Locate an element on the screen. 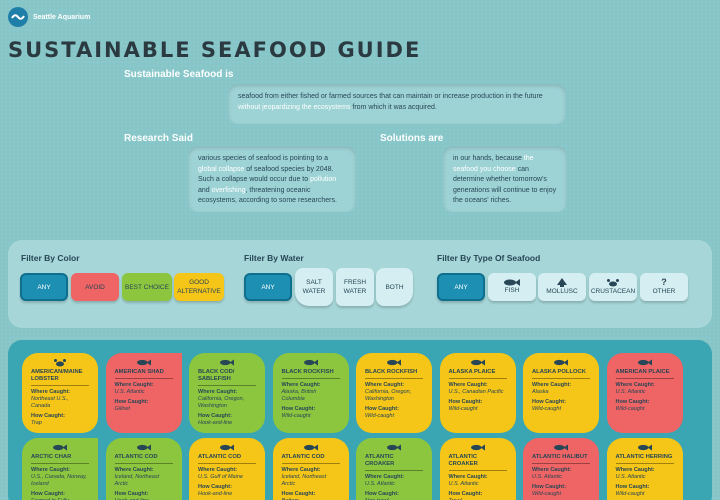 The height and width of the screenshot is (500, 720). filter-color-good-alternative-button: GOOD ALTERNATIVE is located at coordinates (199, 287).